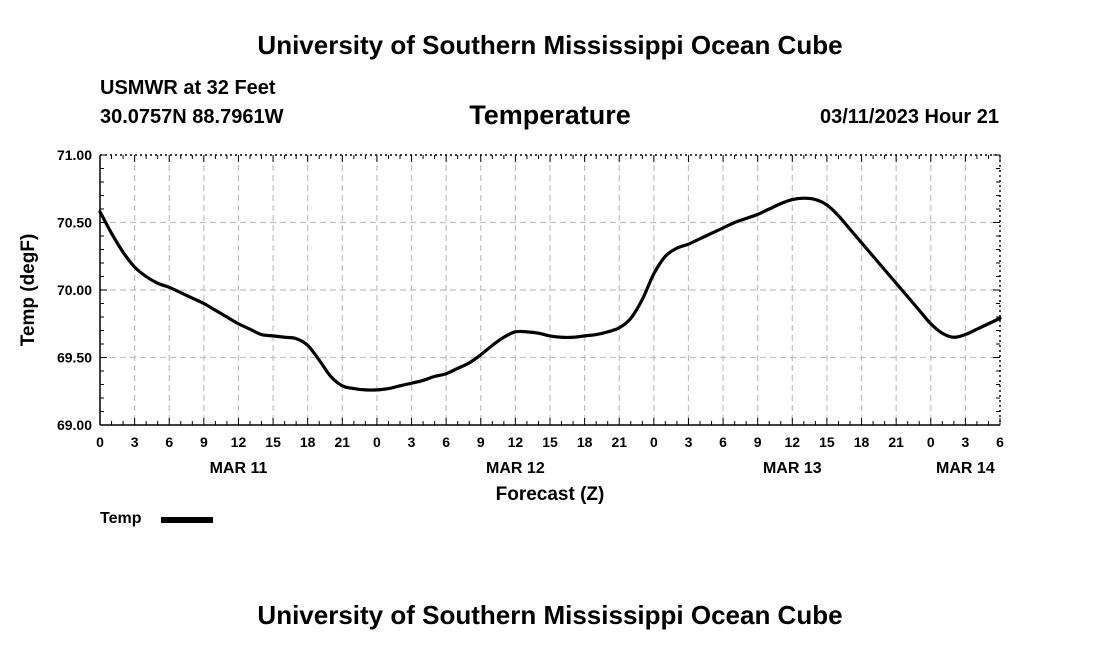  What do you see at coordinates (121, 518) in the screenshot?
I see `legend-label: Temp` at bounding box center [121, 518].